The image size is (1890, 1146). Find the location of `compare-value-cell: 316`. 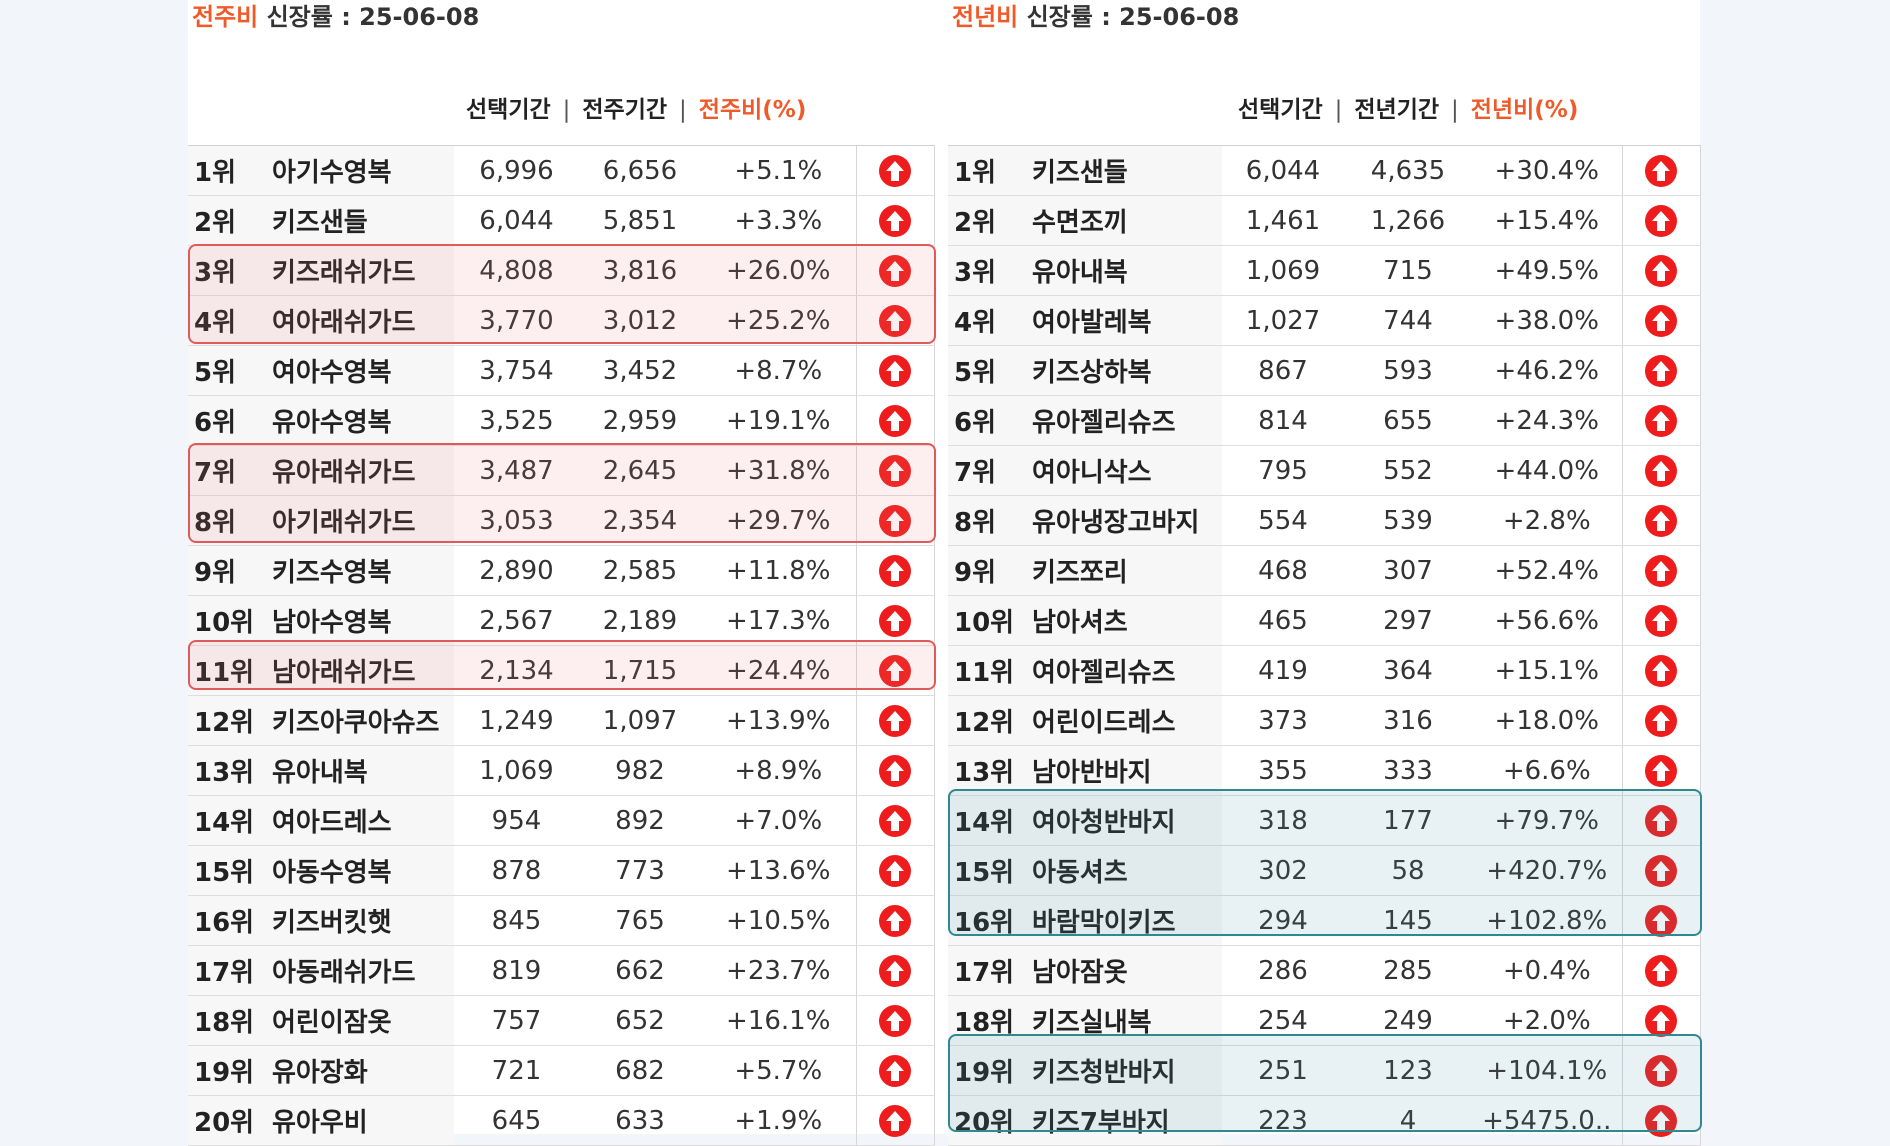

compare-value-cell: 316 is located at coordinates (1408, 720).